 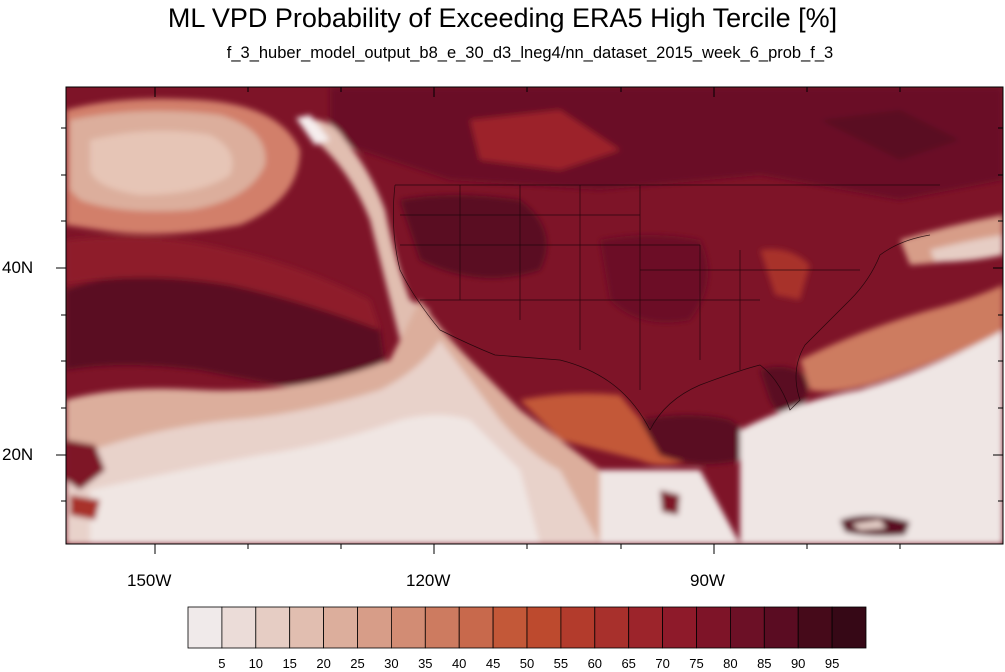 What do you see at coordinates (696, 663) in the screenshot?
I see `colorbar-tick-label: 75` at bounding box center [696, 663].